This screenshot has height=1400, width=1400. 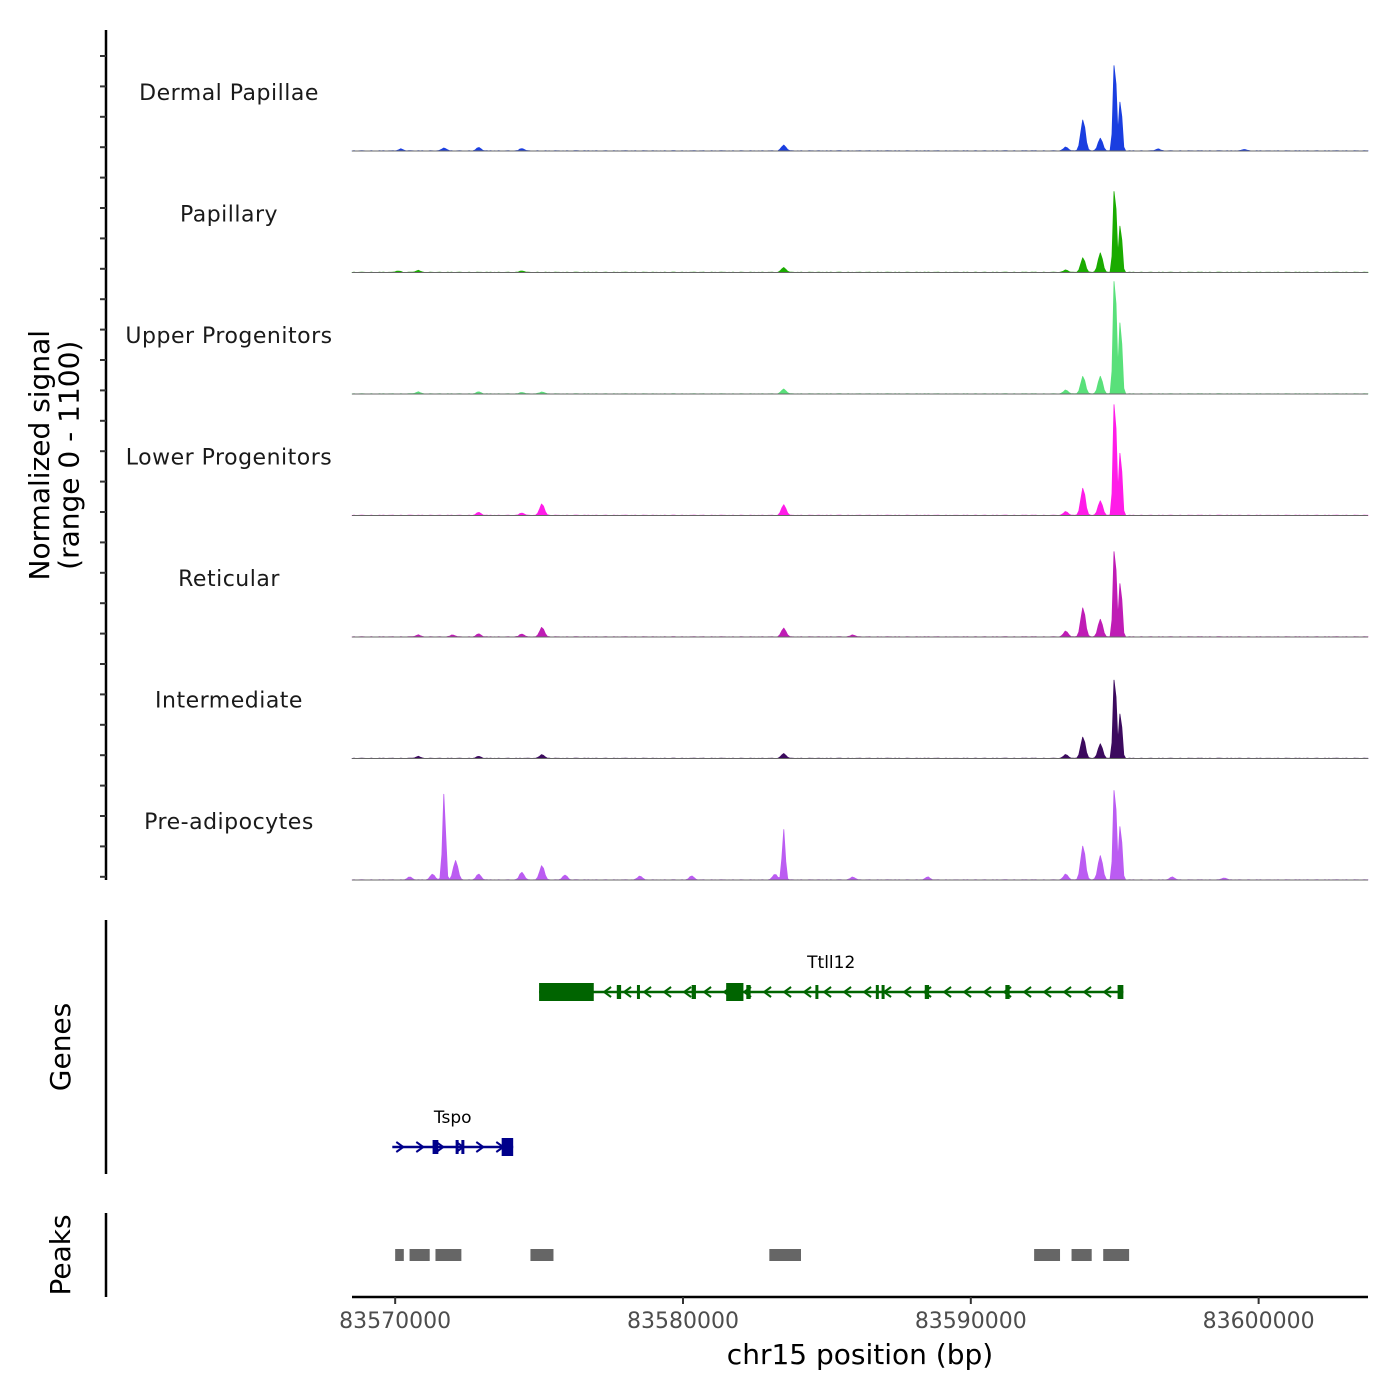 What do you see at coordinates (584, 1047) in the screenshot?
I see `genes-panel: Genes Ttll12 Tspo` at bounding box center [584, 1047].